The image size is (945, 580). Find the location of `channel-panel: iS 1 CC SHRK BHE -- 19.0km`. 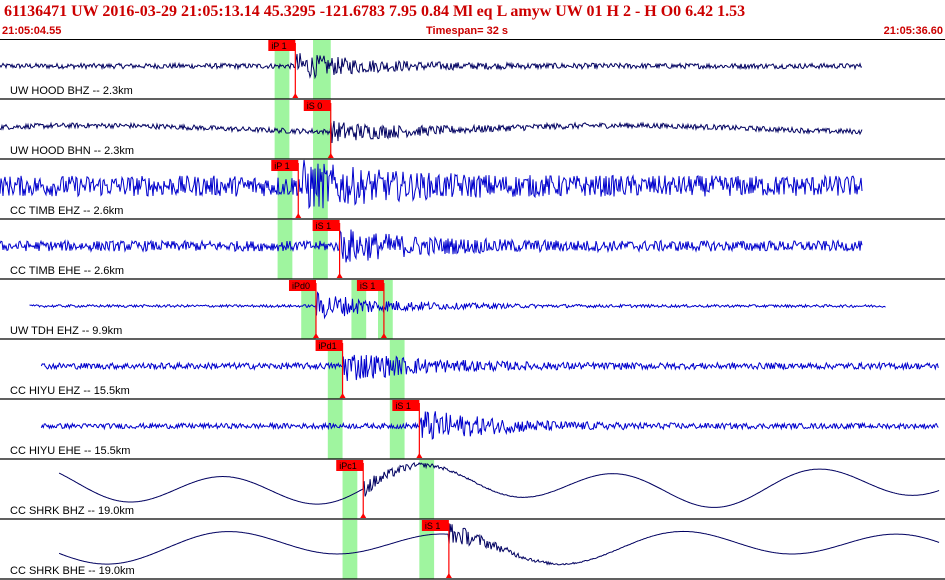

channel-panel: iS 1 CC SHRK BHE -- 19.0km is located at coordinates (472, 550).